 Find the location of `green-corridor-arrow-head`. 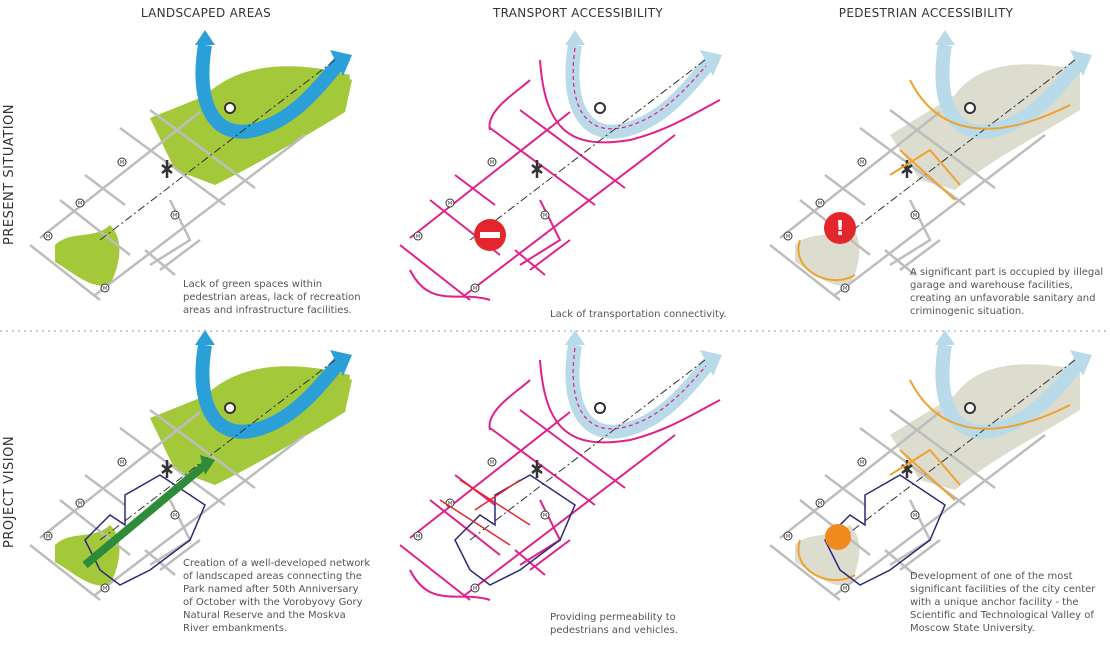

green-corridor-arrow-head is located at coordinates (207, 465).